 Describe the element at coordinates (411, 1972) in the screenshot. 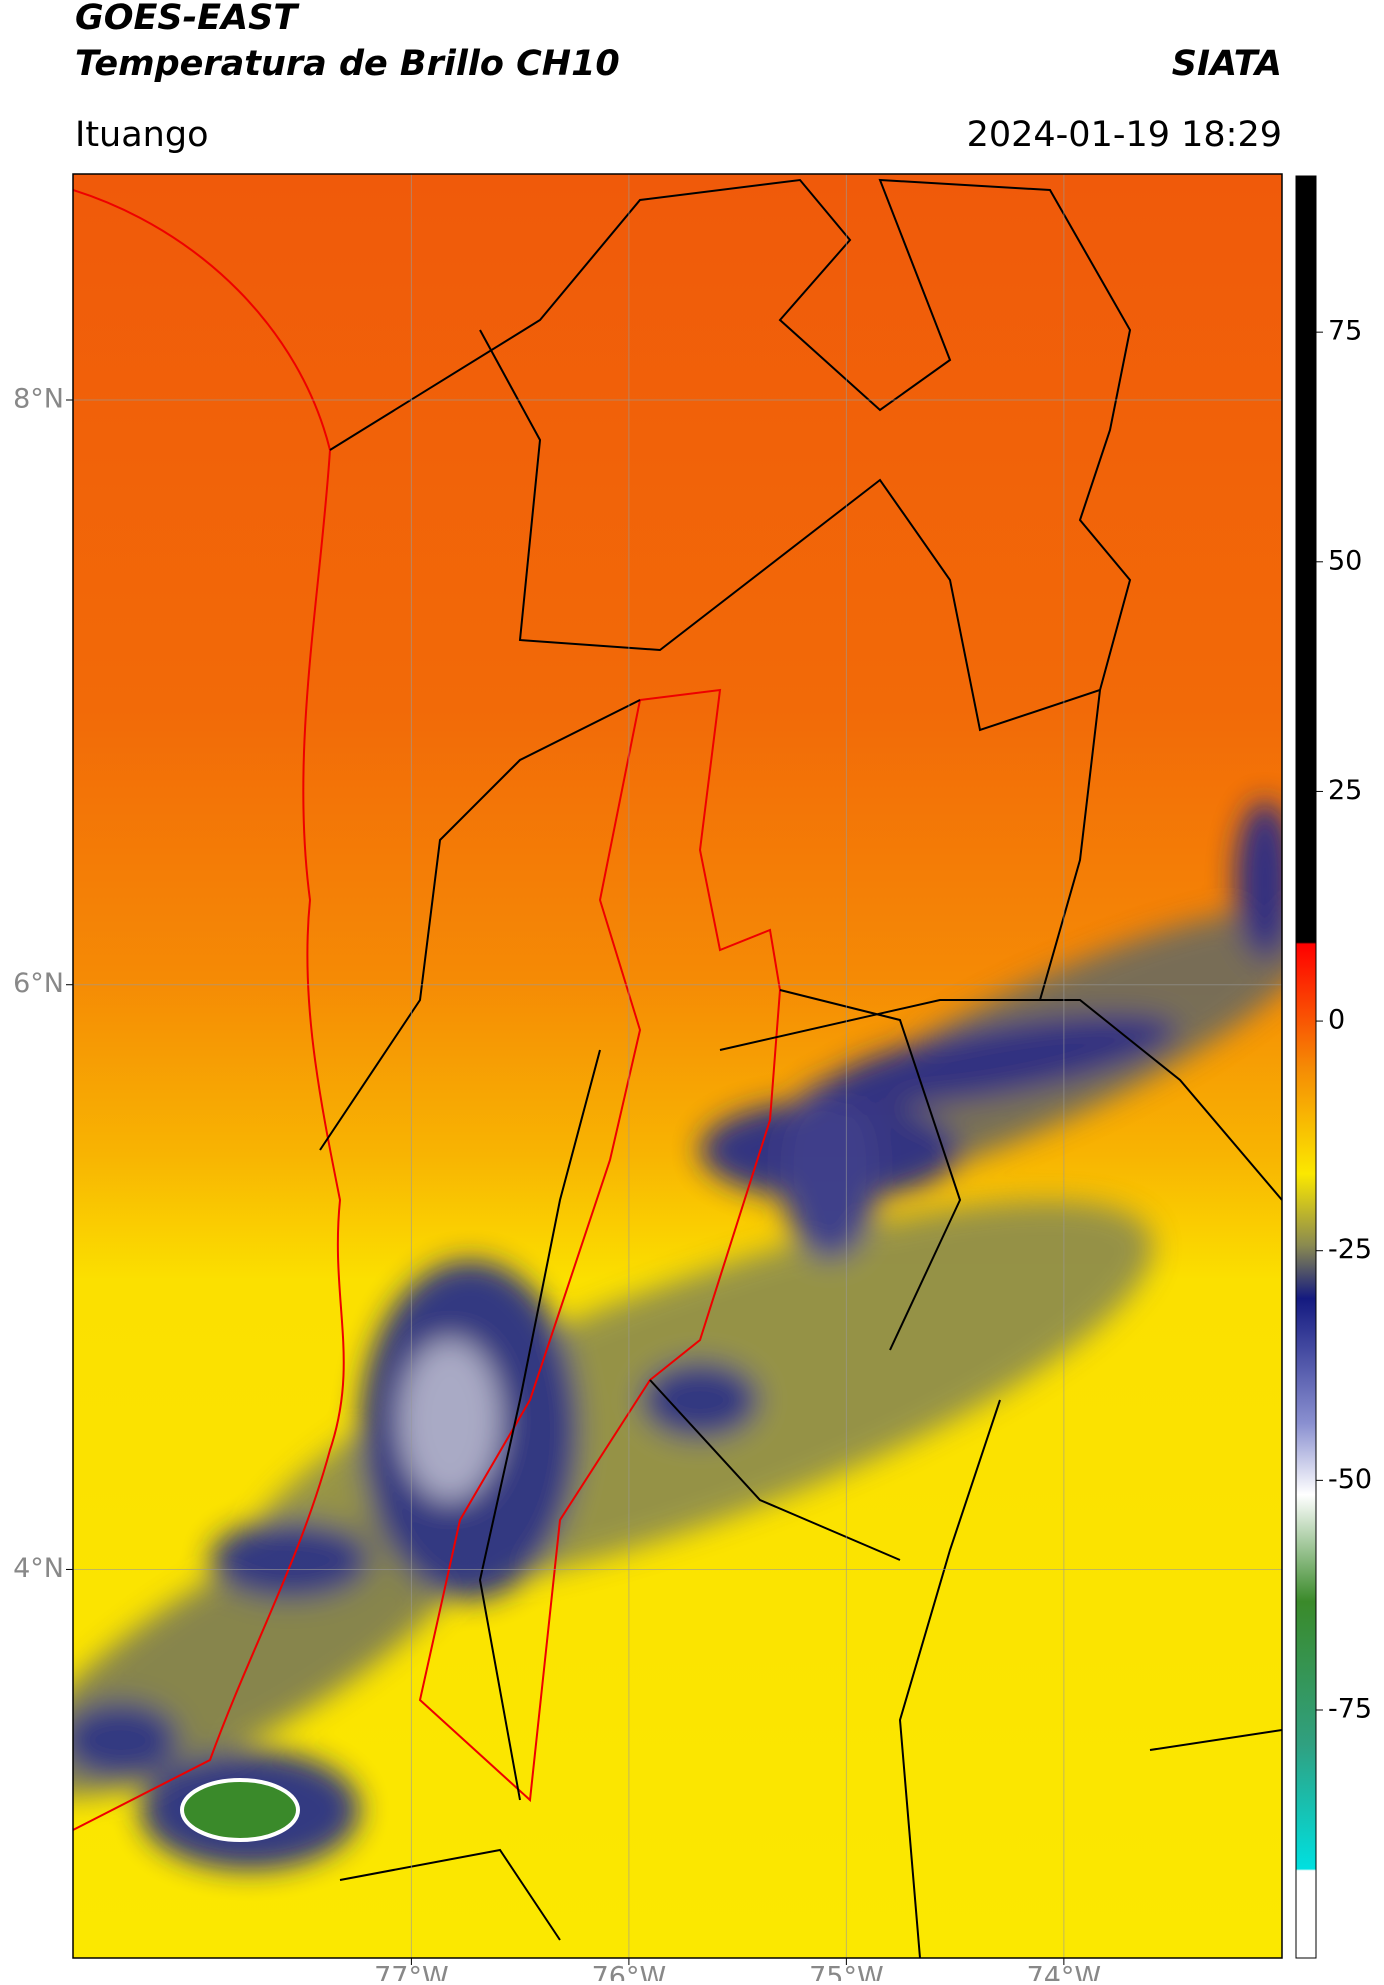

I see `lon-label: 77°W` at that location.